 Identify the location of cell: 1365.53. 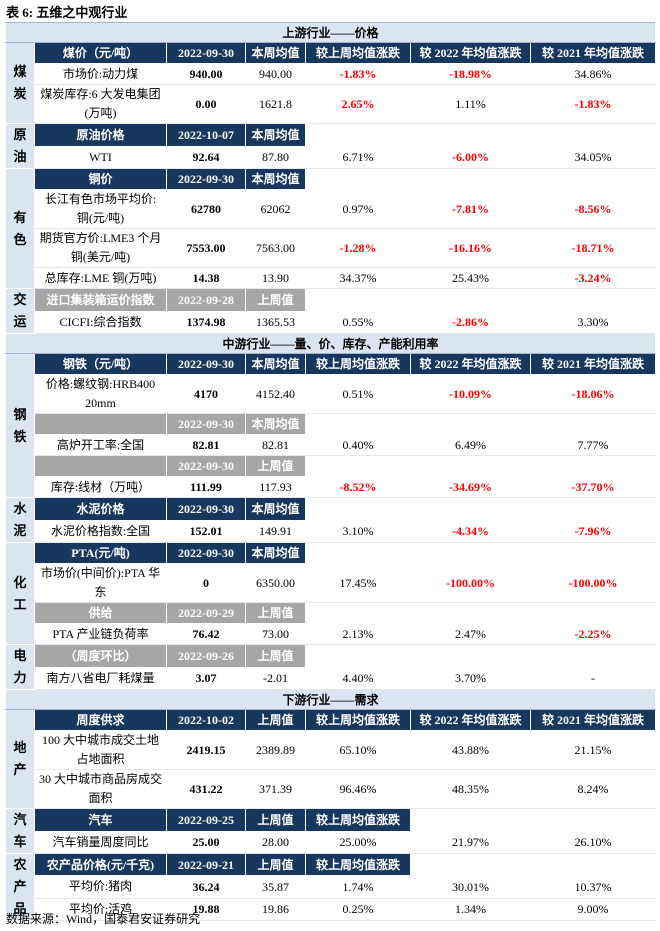
(275, 322).